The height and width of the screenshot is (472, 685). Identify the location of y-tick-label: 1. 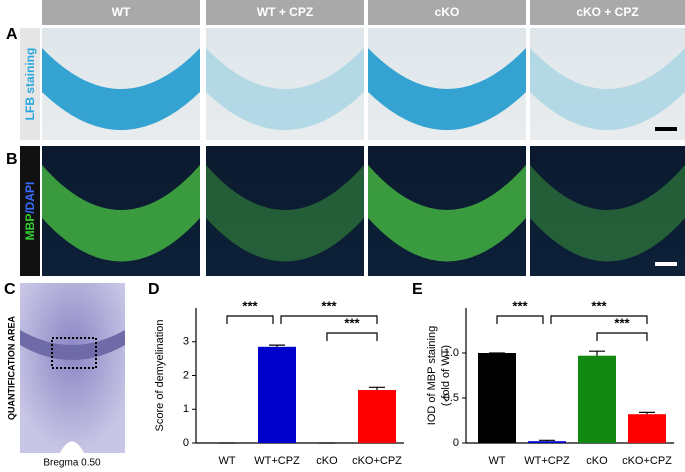
(186, 409).